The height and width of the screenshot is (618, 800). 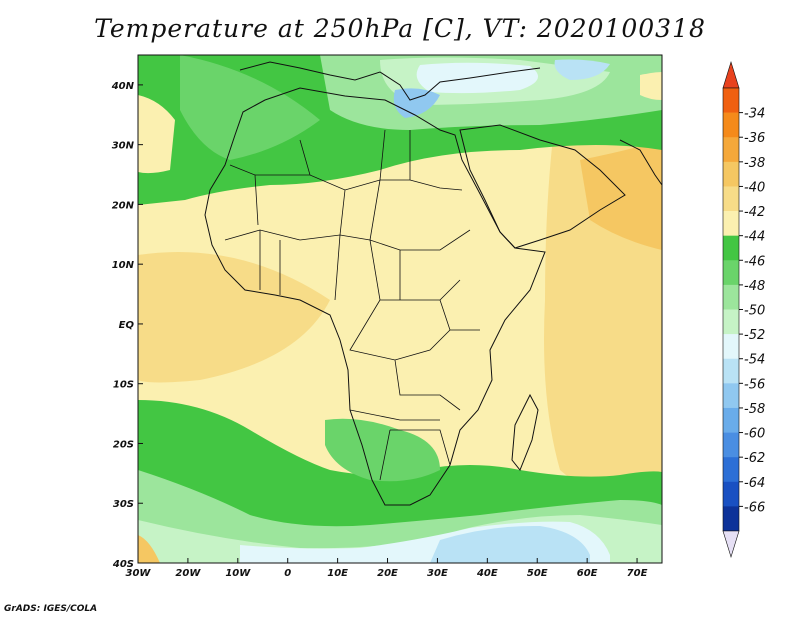 What do you see at coordinates (123, 564) in the screenshot?
I see `y-tick-label: 40S` at bounding box center [123, 564].